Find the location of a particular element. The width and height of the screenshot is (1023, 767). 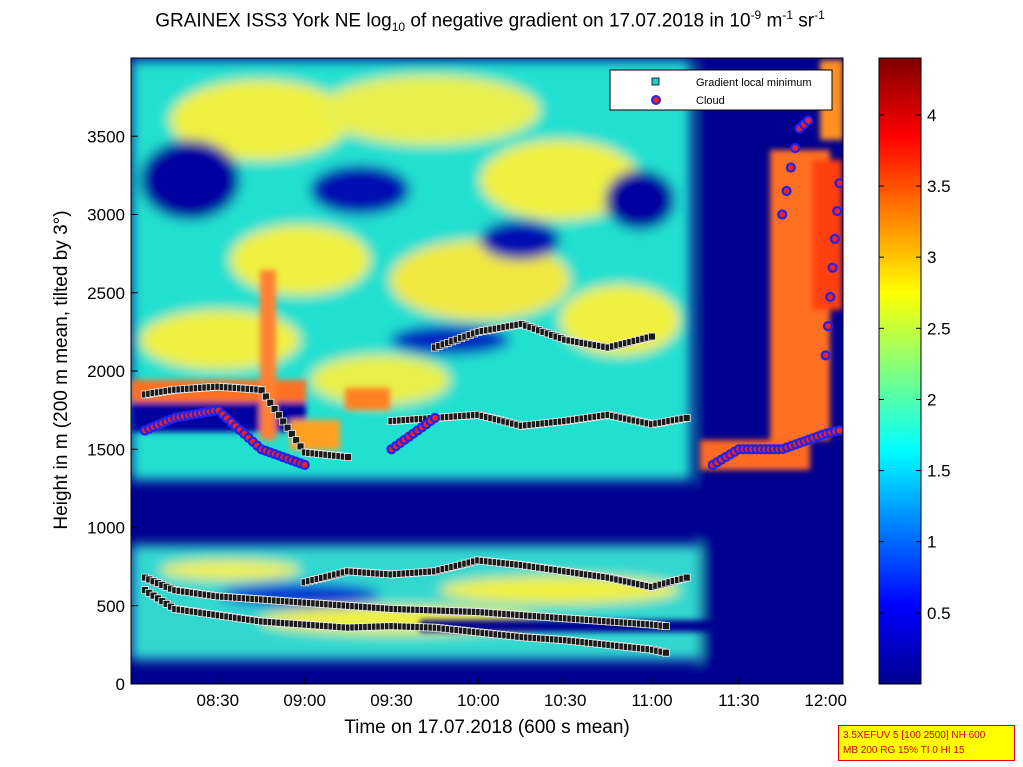

legend-circle-marker is located at coordinates (656, 100).